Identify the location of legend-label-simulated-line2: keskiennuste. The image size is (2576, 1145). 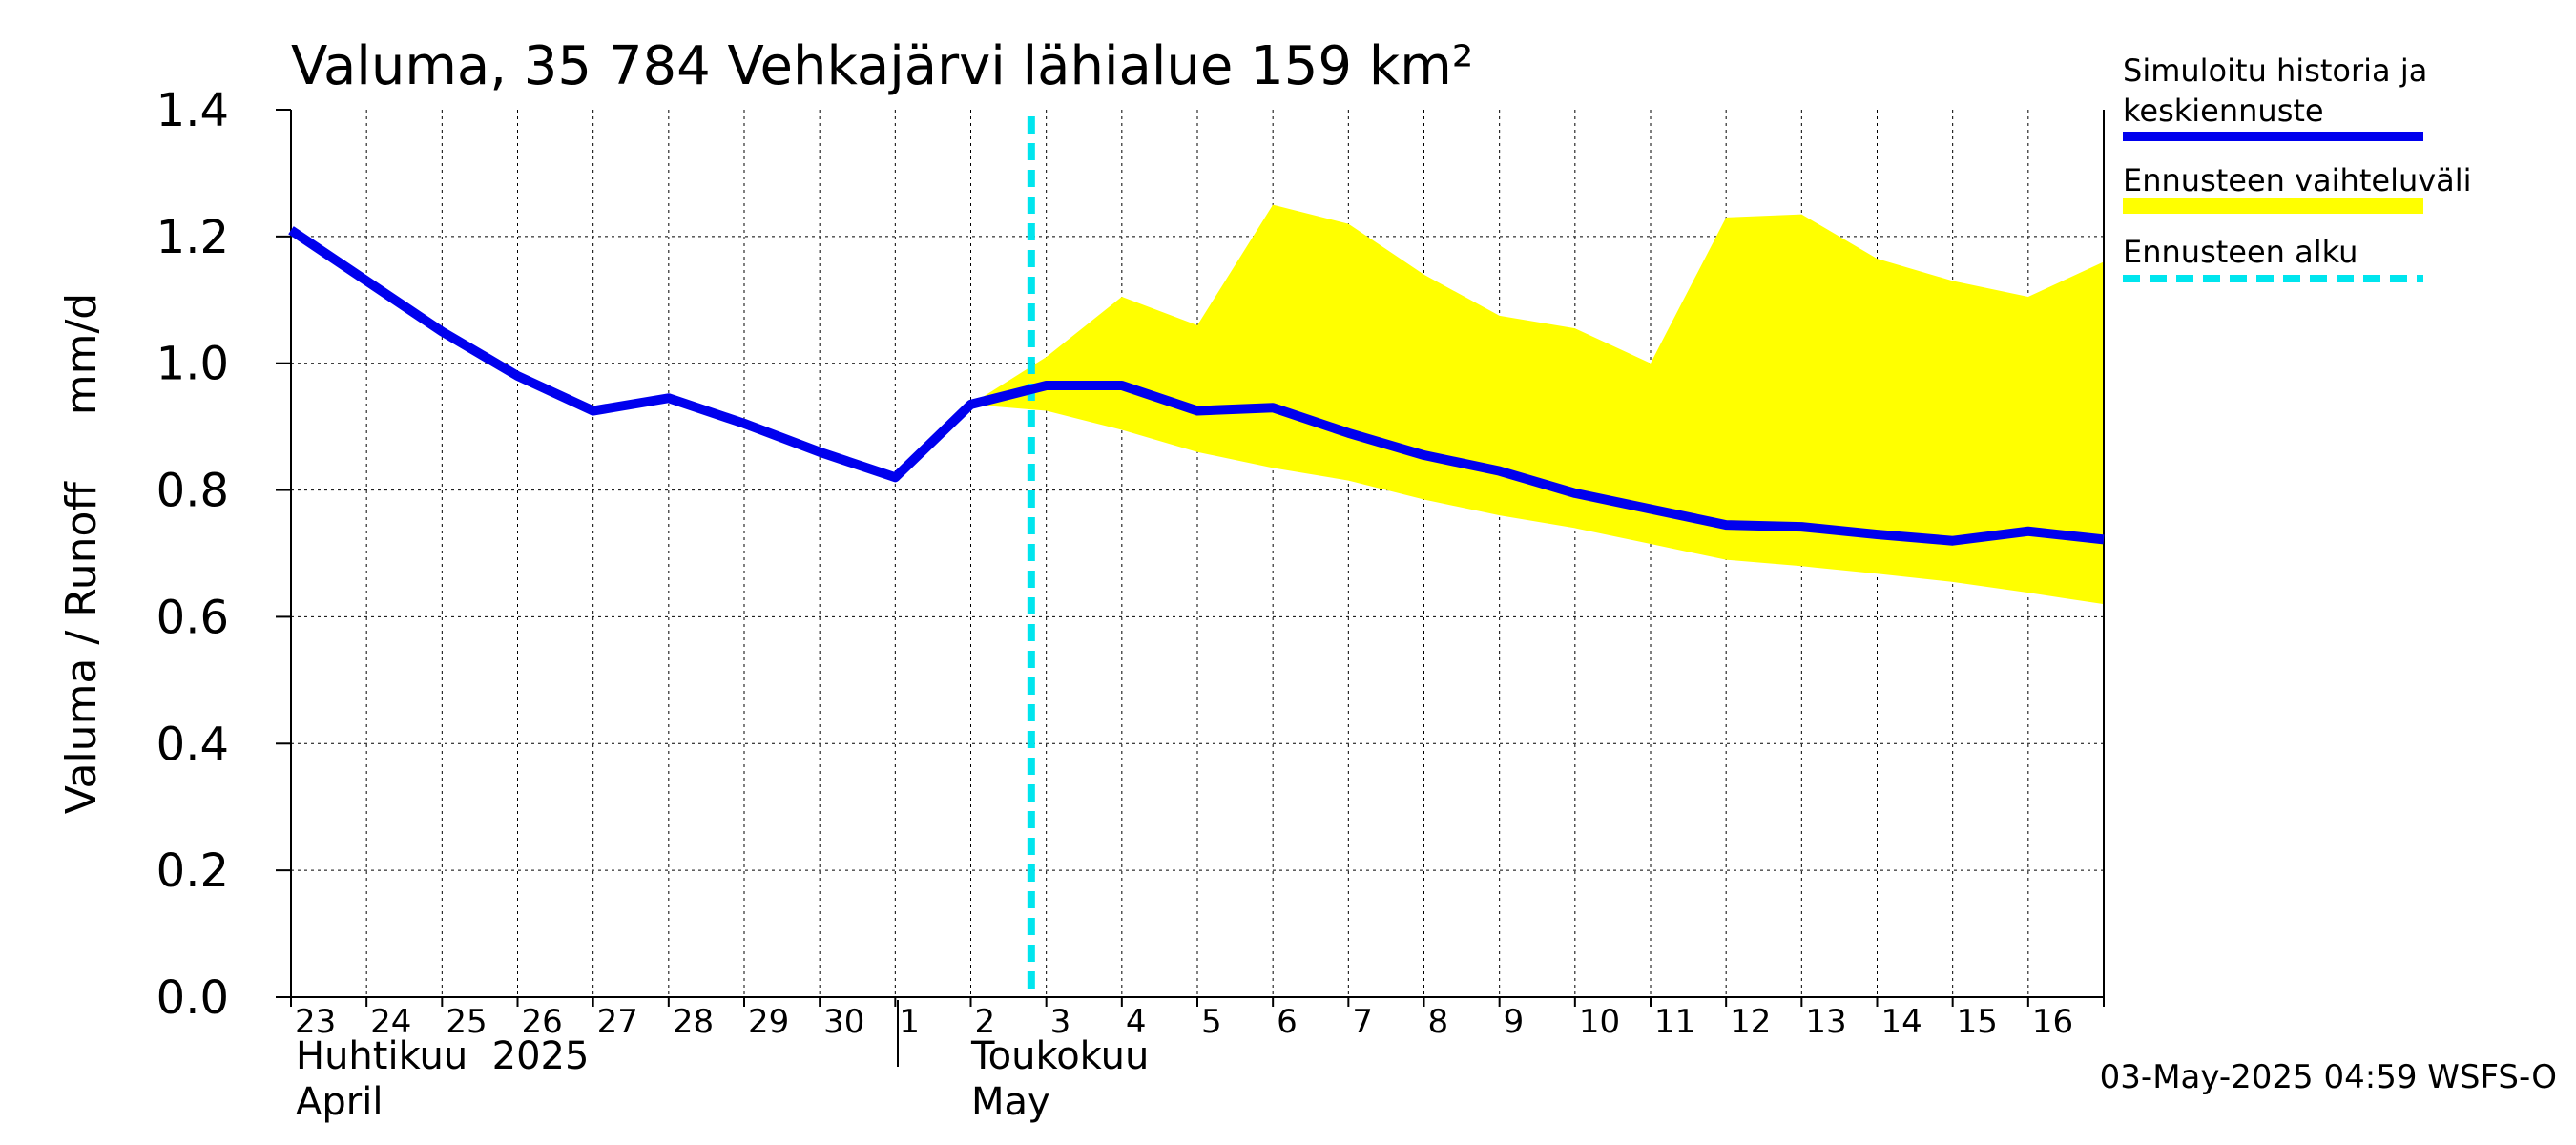
(2223, 111).